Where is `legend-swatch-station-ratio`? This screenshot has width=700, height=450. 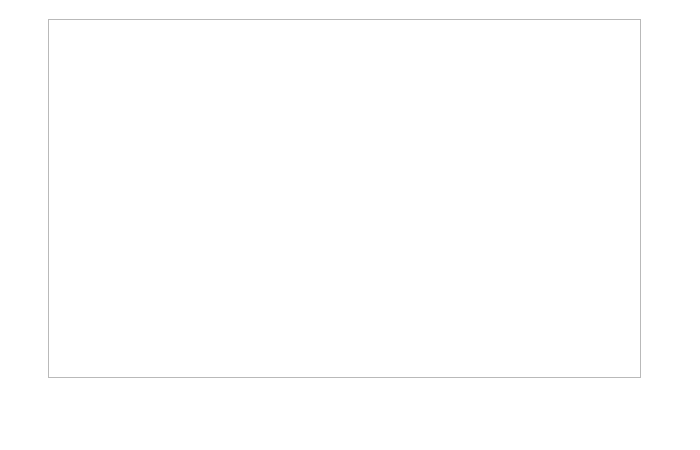
legend-swatch-station-ratio is located at coordinates (305, 419).